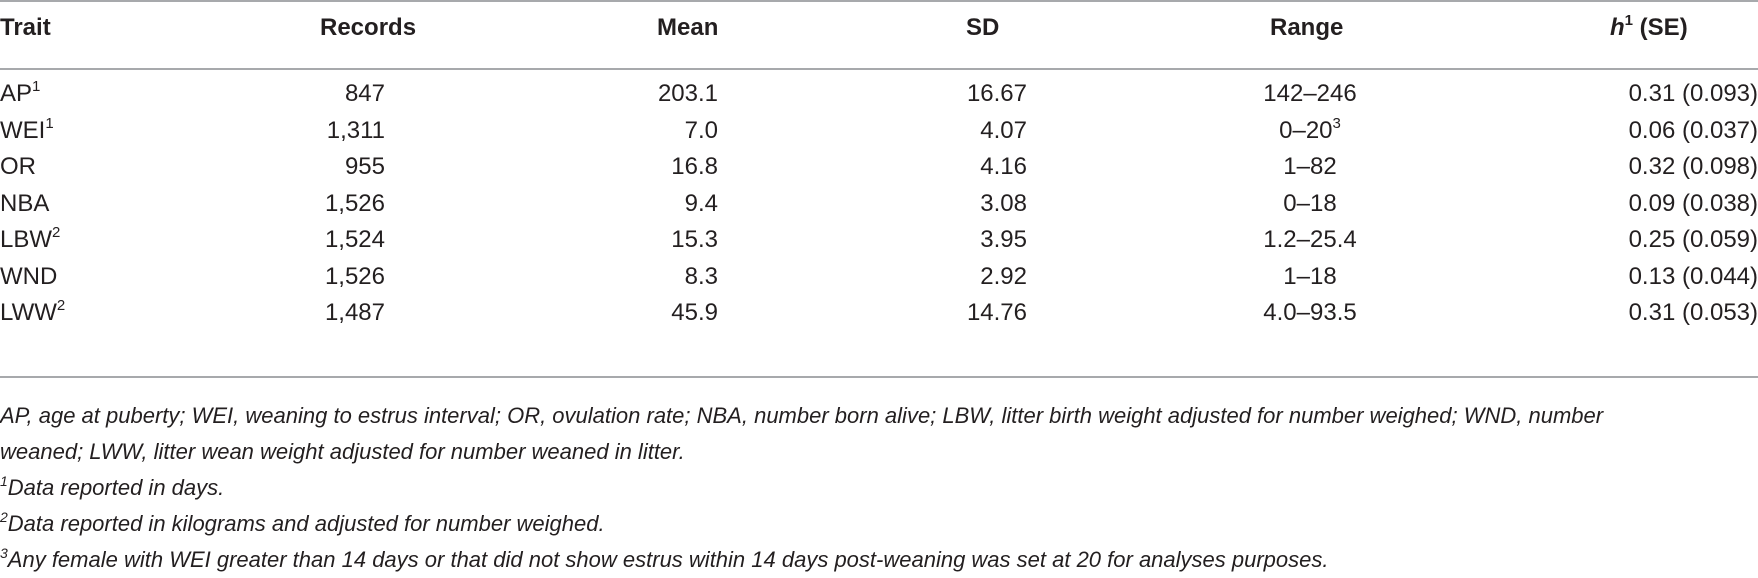 The image size is (1758, 578). What do you see at coordinates (1693, 166) in the screenshot?
I see `cell-heritability: 0.32 (0.098)` at bounding box center [1693, 166].